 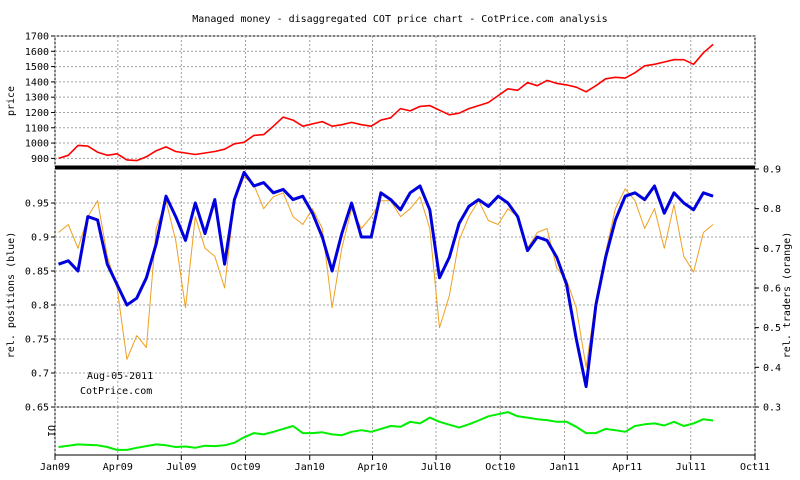 What do you see at coordinates (40, 159) in the screenshot?
I see `price-y-tick-label: 900` at bounding box center [40, 159].